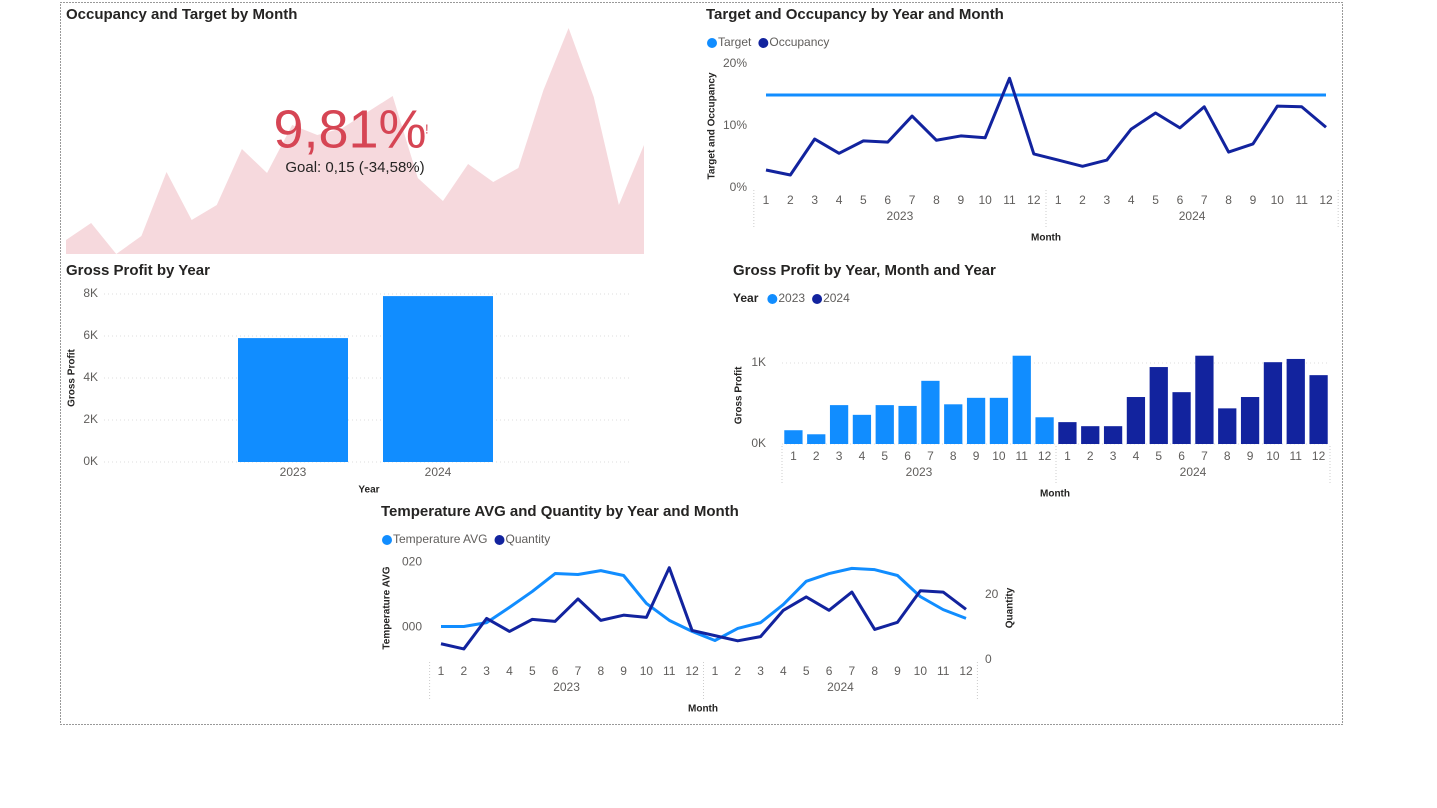 Image resolution: width=1437 pixels, height=808 pixels. I want to click on kpi-value: 9,81%, so click(349, 129).